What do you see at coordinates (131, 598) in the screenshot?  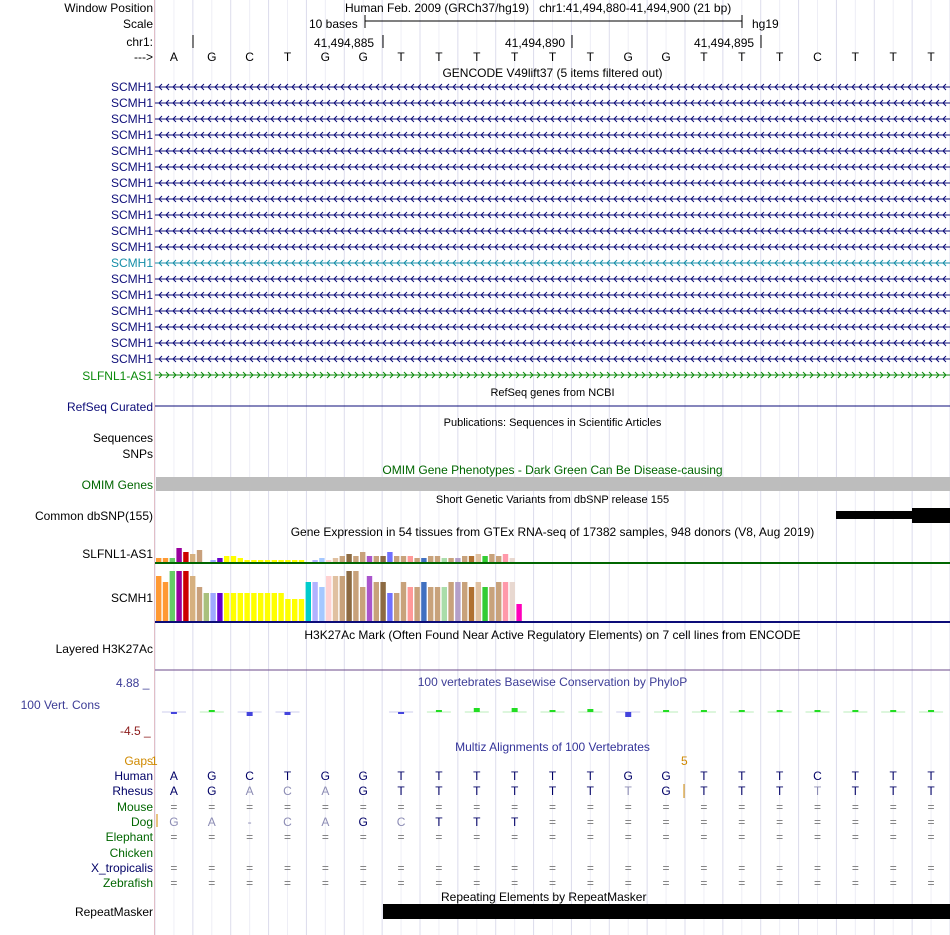 I see `gtex-label-scmh1: SCMH1` at bounding box center [131, 598].